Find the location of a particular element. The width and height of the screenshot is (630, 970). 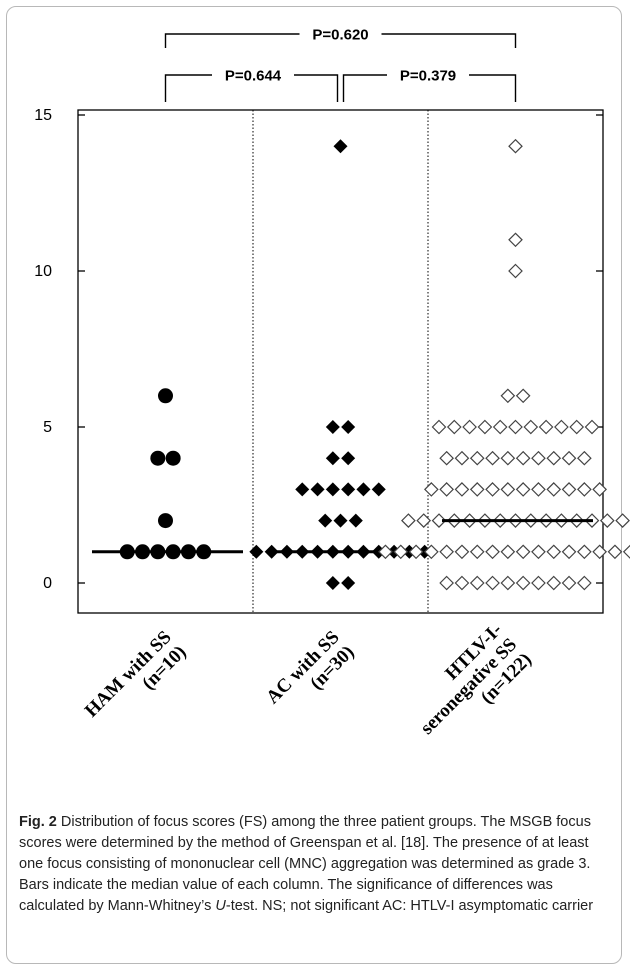

y-tick-label: 15 is located at coordinates (43, 115).